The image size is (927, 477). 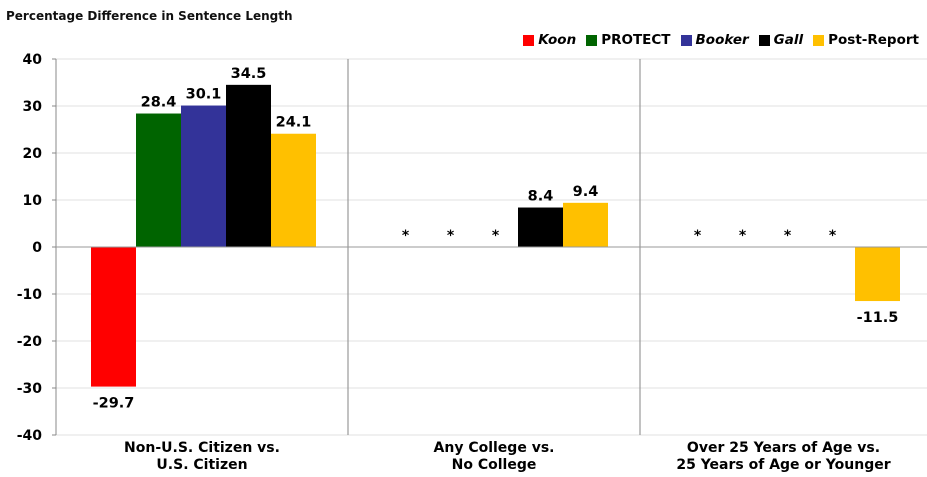 I want to click on data-label: 9.4, so click(x=586, y=192).